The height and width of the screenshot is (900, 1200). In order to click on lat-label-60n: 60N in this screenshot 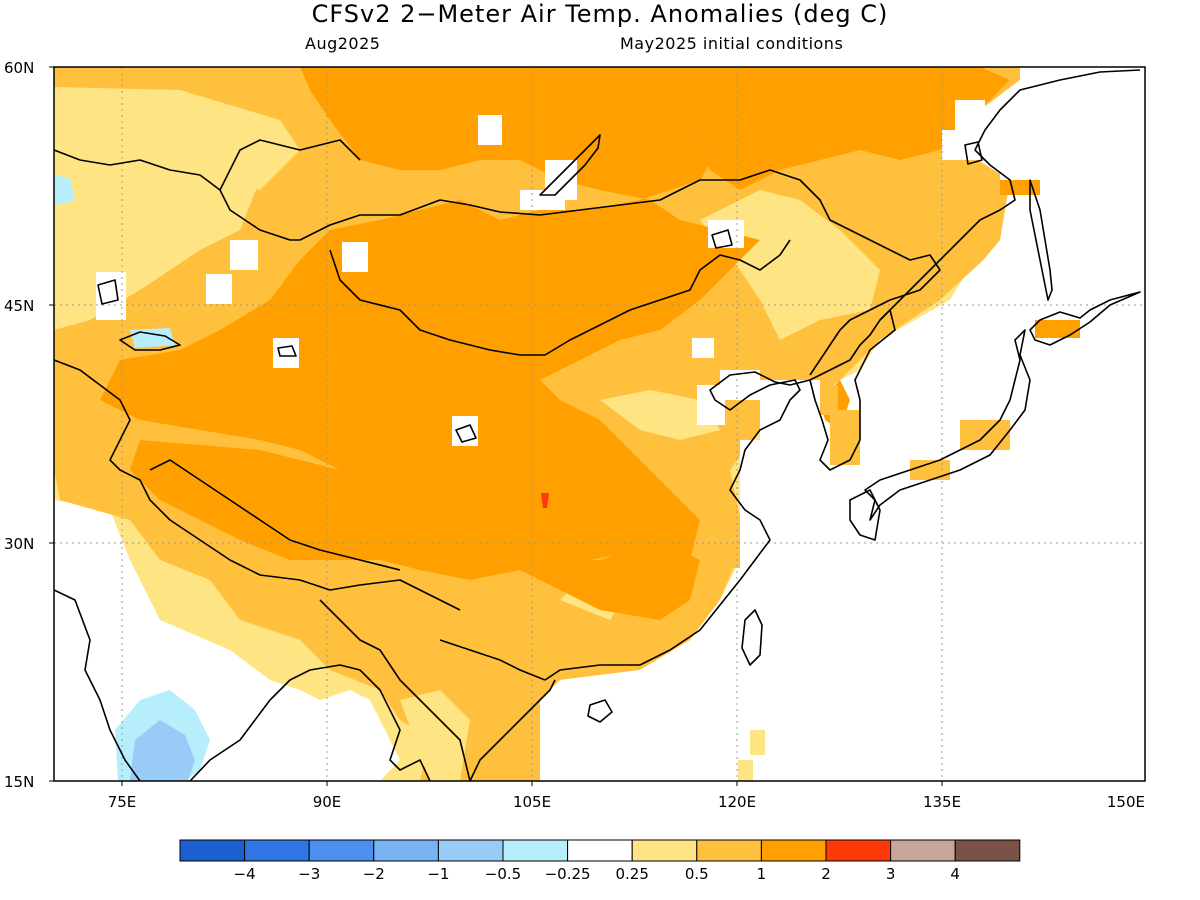, I will do `click(19, 68)`.